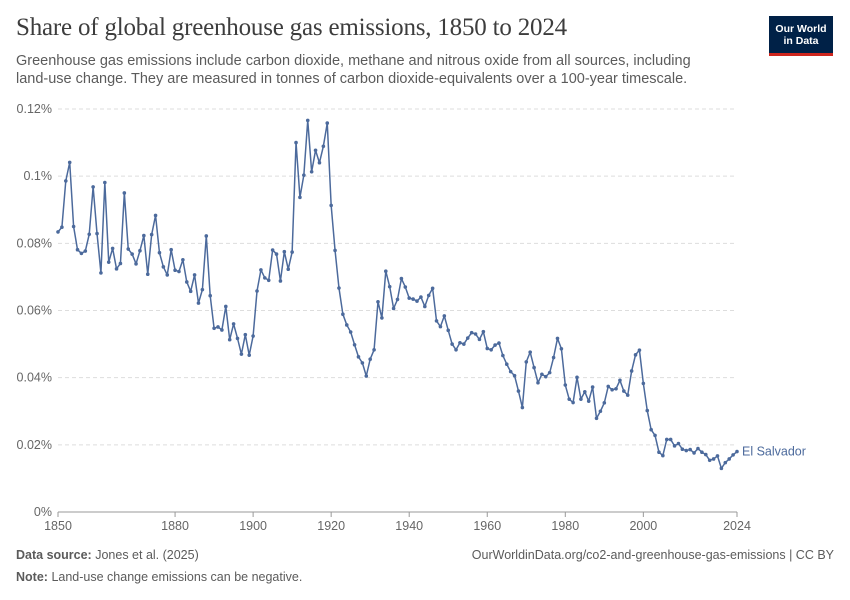 The width and height of the screenshot is (850, 600). What do you see at coordinates (34, 445) in the screenshot?
I see `y-tick-label: 0.02%` at bounding box center [34, 445].